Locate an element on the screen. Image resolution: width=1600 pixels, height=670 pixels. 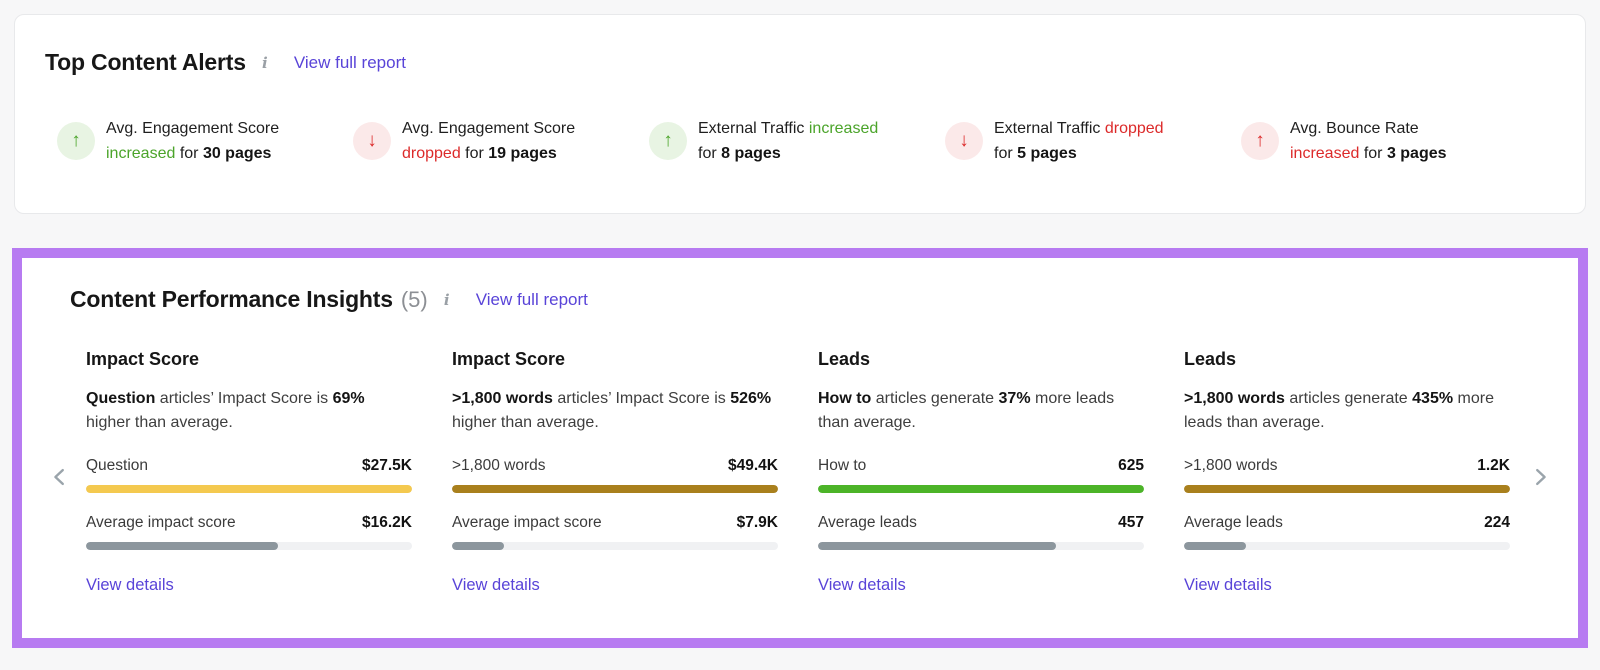
alert-text-fragment: Avg. Engagement Score is located at coordinates (193, 128).